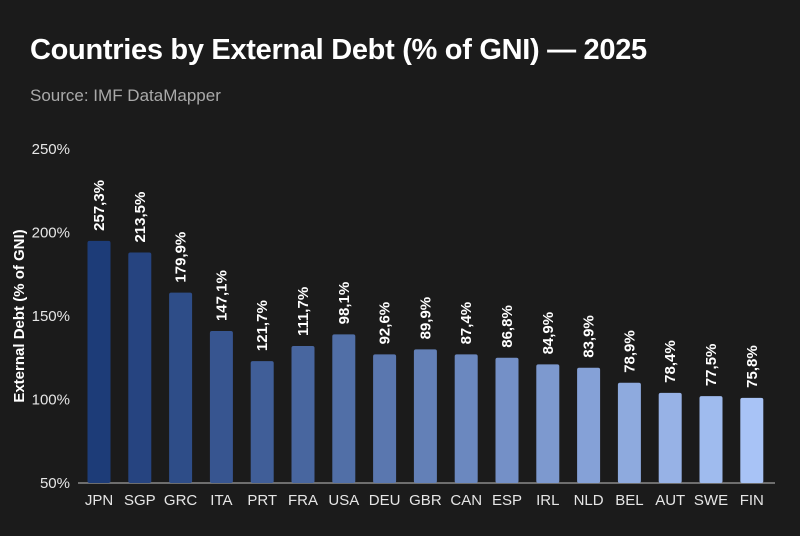 Image resolution: width=800 pixels, height=536 pixels. What do you see at coordinates (303, 311) in the screenshot?
I see `data-label: 111,7%` at bounding box center [303, 311].